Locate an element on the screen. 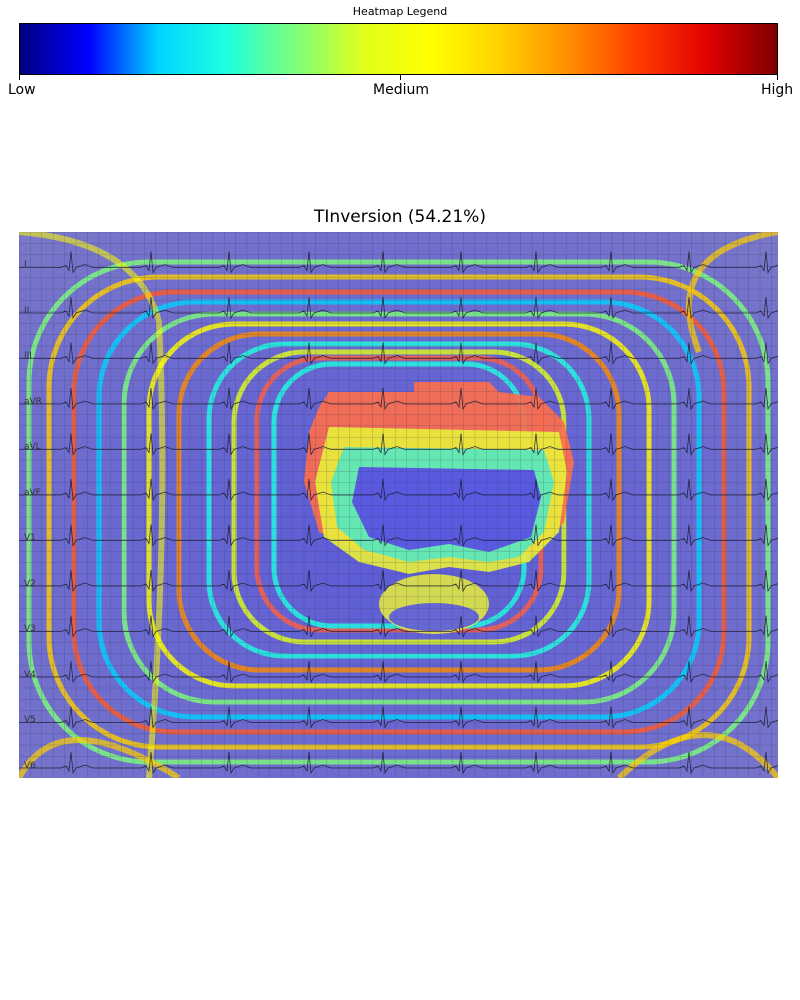 The width and height of the screenshot is (800, 1000). ecg-trace-avr is located at coordinates (398, 399).